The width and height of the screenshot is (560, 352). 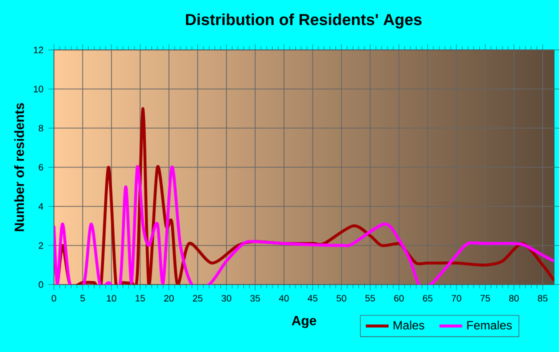 I want to click on x-tick-label: 75, so click(x=485, y=298).